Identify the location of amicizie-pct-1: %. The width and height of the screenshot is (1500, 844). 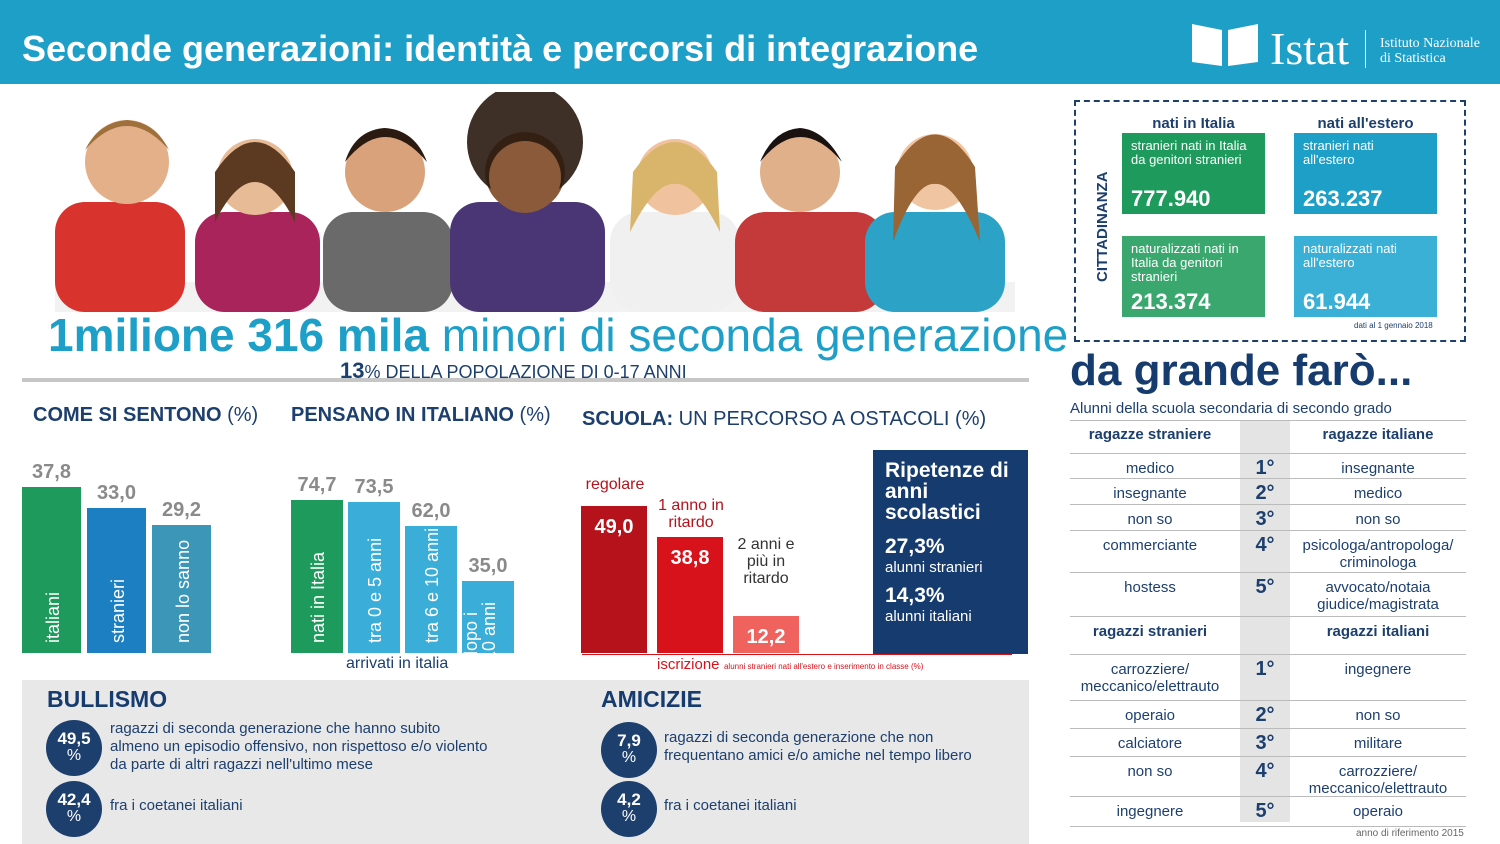
(629, 757).